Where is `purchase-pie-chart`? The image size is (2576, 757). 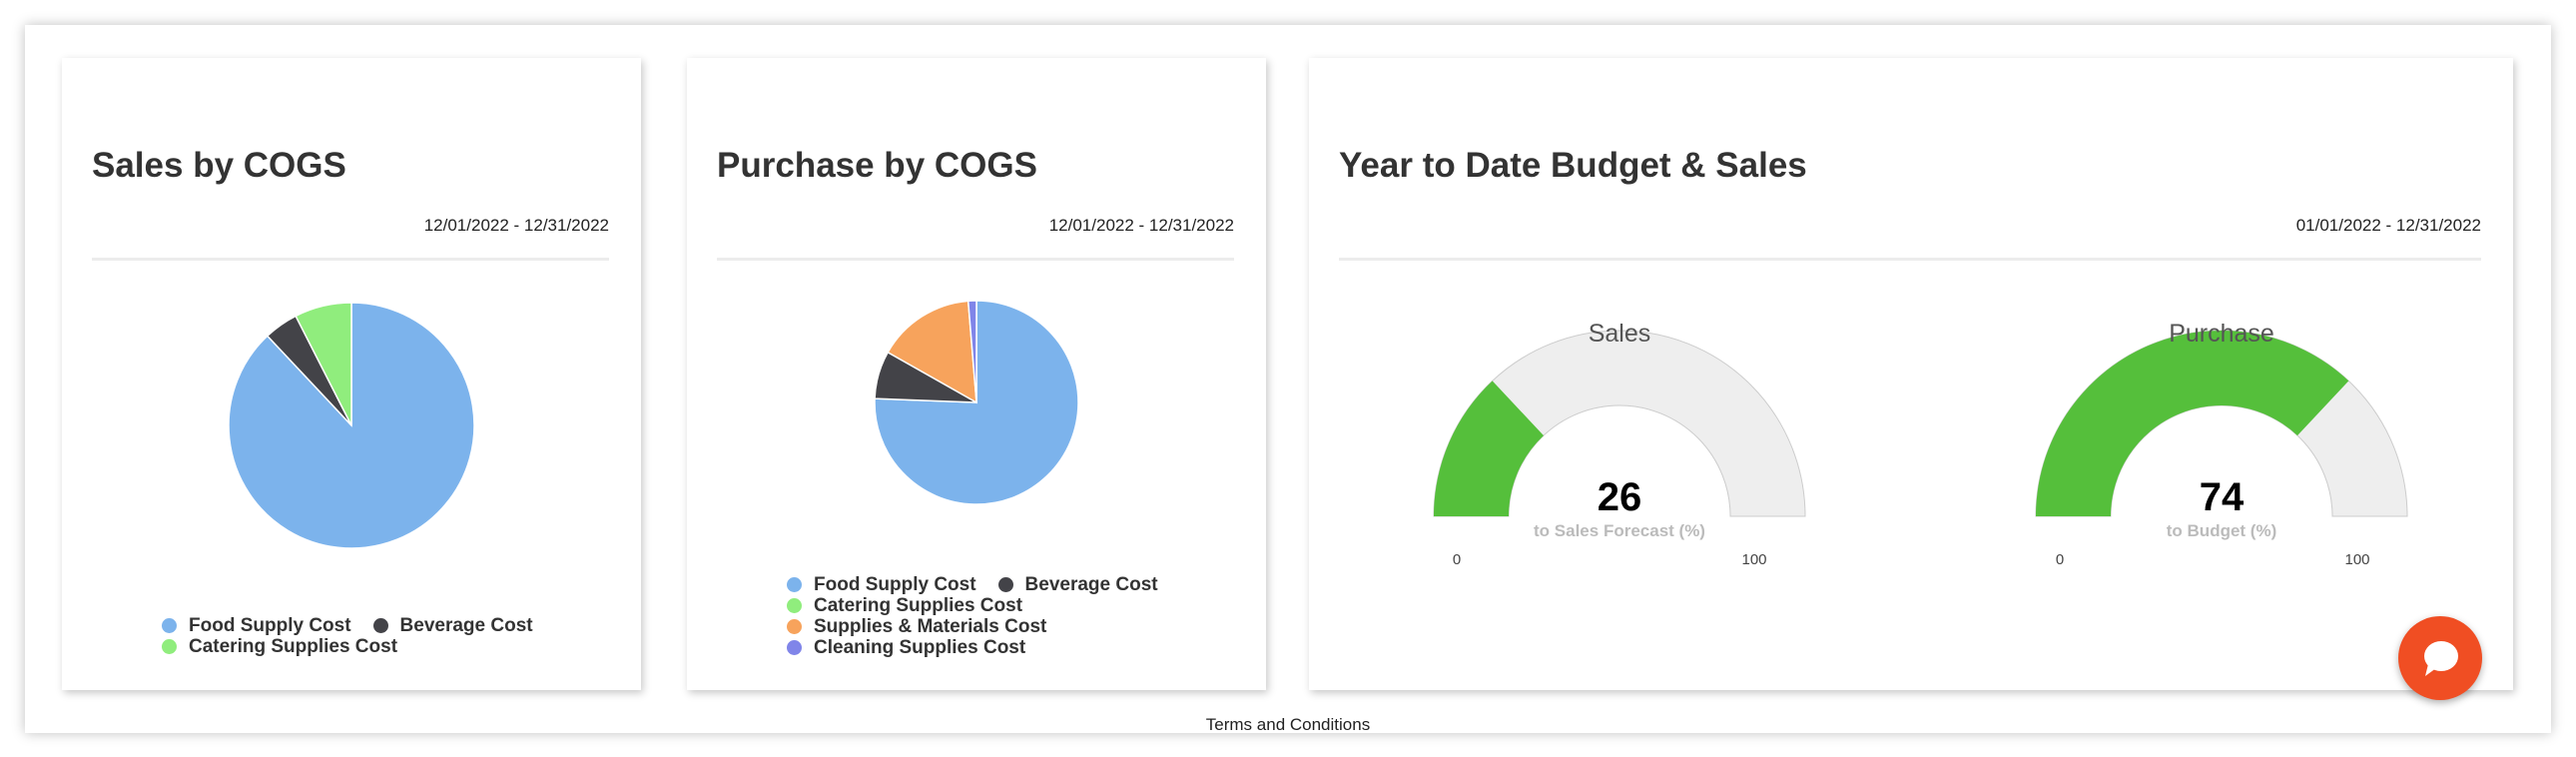 purchase-pie-chart is located at coordinates (976, 402).